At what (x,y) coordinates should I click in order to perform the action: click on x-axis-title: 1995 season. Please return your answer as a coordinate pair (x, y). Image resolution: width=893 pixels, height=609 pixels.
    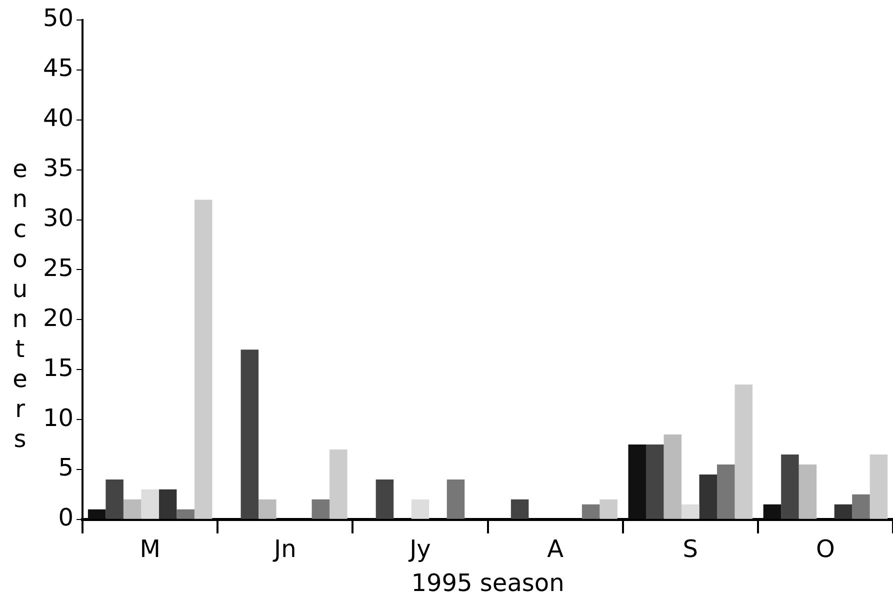
    Looking at the image, I should click on (487, 582).